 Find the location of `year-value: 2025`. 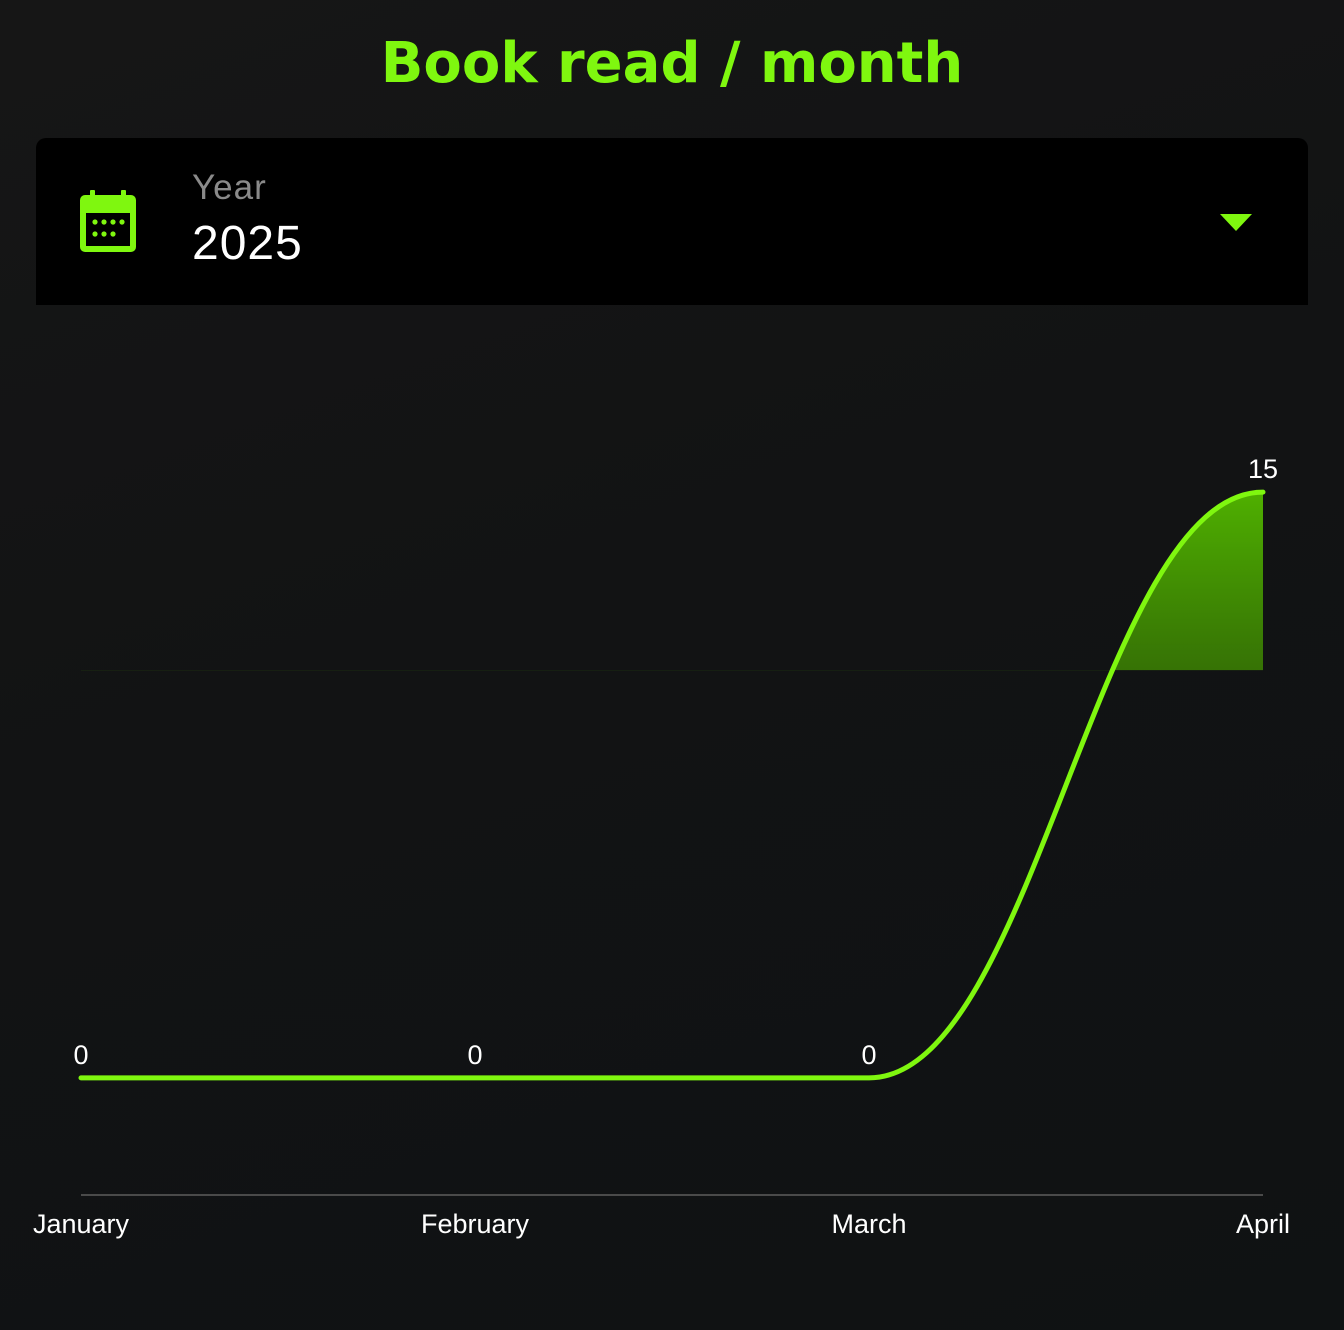

year-value: 2025 is located at coordinates (247, 243).